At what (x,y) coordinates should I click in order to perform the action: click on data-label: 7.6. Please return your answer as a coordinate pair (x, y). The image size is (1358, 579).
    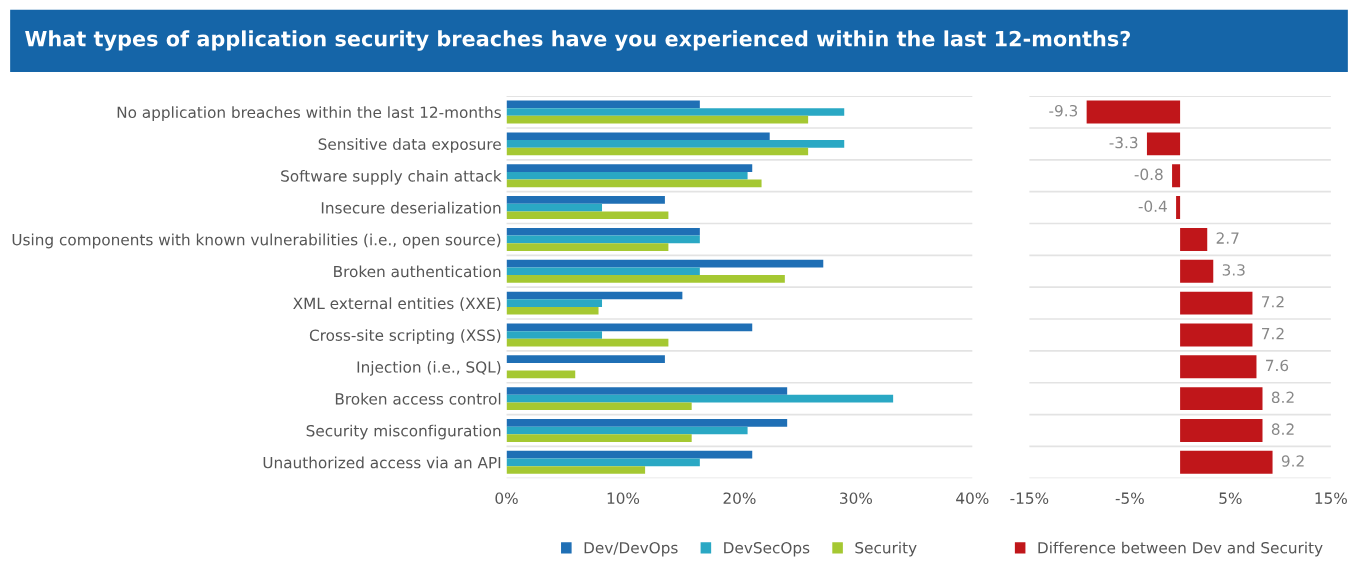
    Looking at the image, I should click on (1277, 365).